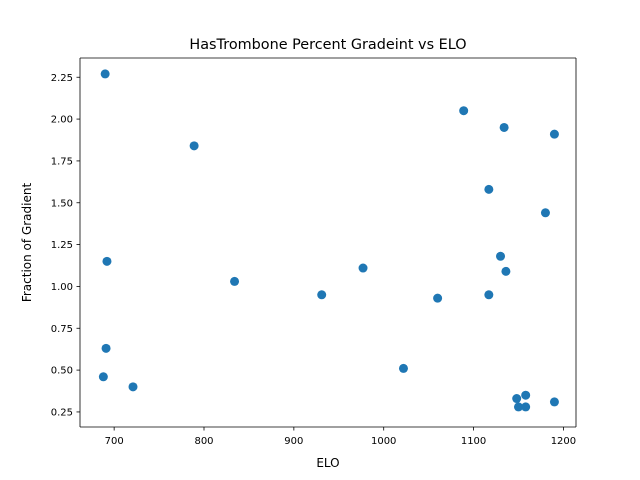 Image resolution: width=640 pixels, height=480 pixels. Describe the element at coordinates (62, 413) in the screenshot. I see `y-tick-label: 0.25` at that location.